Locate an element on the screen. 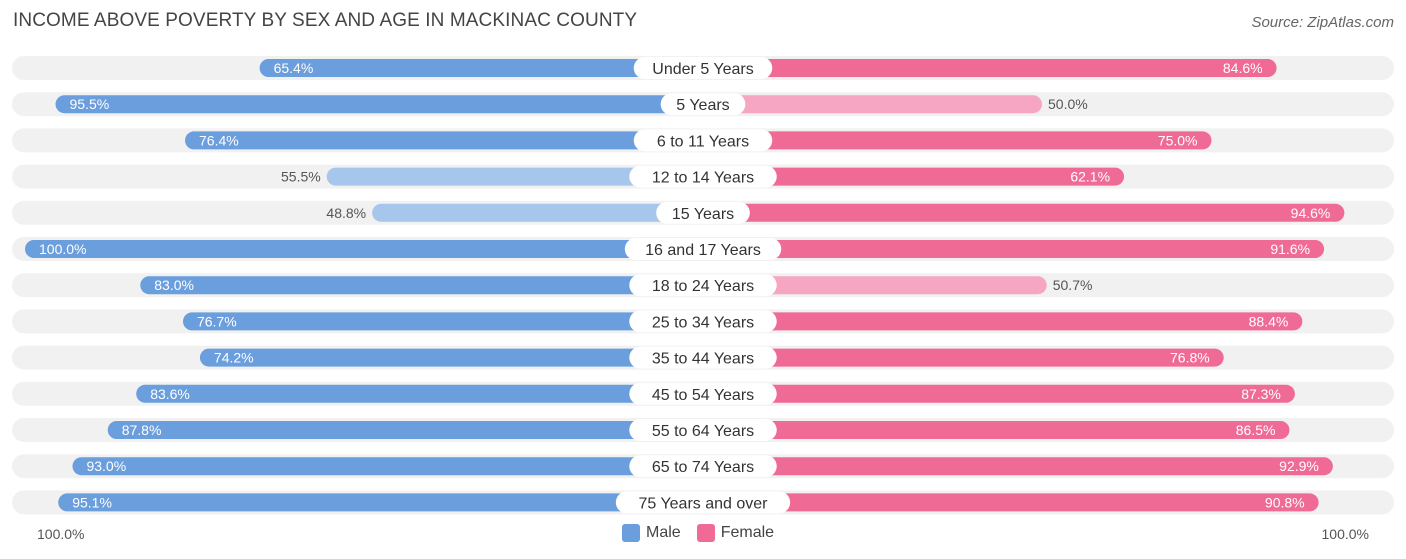  category-label: 16 and 17 Years is located at coordinates (703, 250).